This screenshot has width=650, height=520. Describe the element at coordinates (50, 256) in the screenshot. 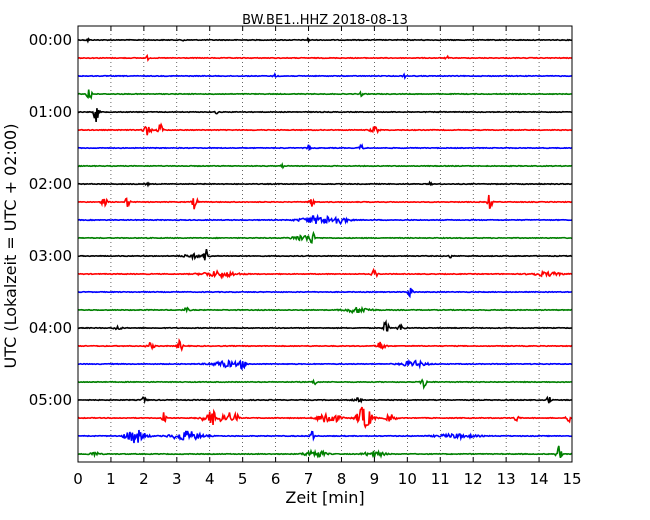

I see `y-tick-label: 03:00` at that location.